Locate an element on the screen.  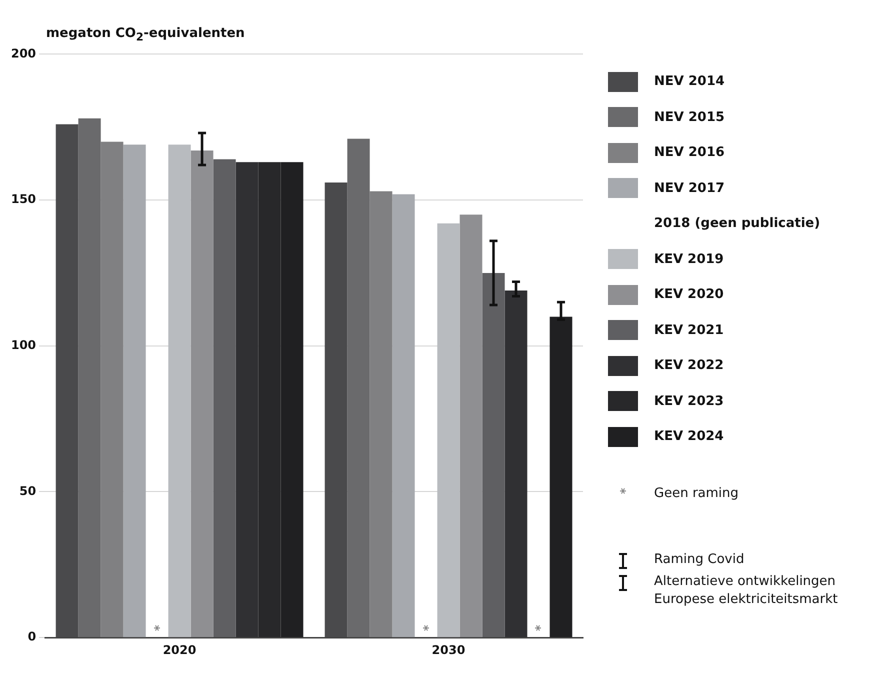
y-tick-label: 0 is located at coordinates (32, 637).